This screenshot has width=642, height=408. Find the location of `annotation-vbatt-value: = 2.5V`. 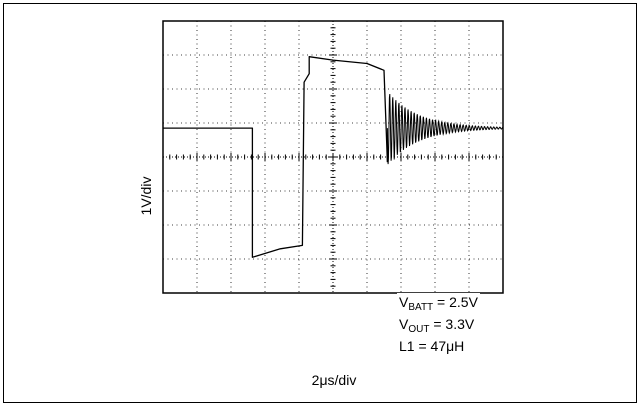

annotation-vbatt-value: = 2.5V is located at coordinates (455, 302).